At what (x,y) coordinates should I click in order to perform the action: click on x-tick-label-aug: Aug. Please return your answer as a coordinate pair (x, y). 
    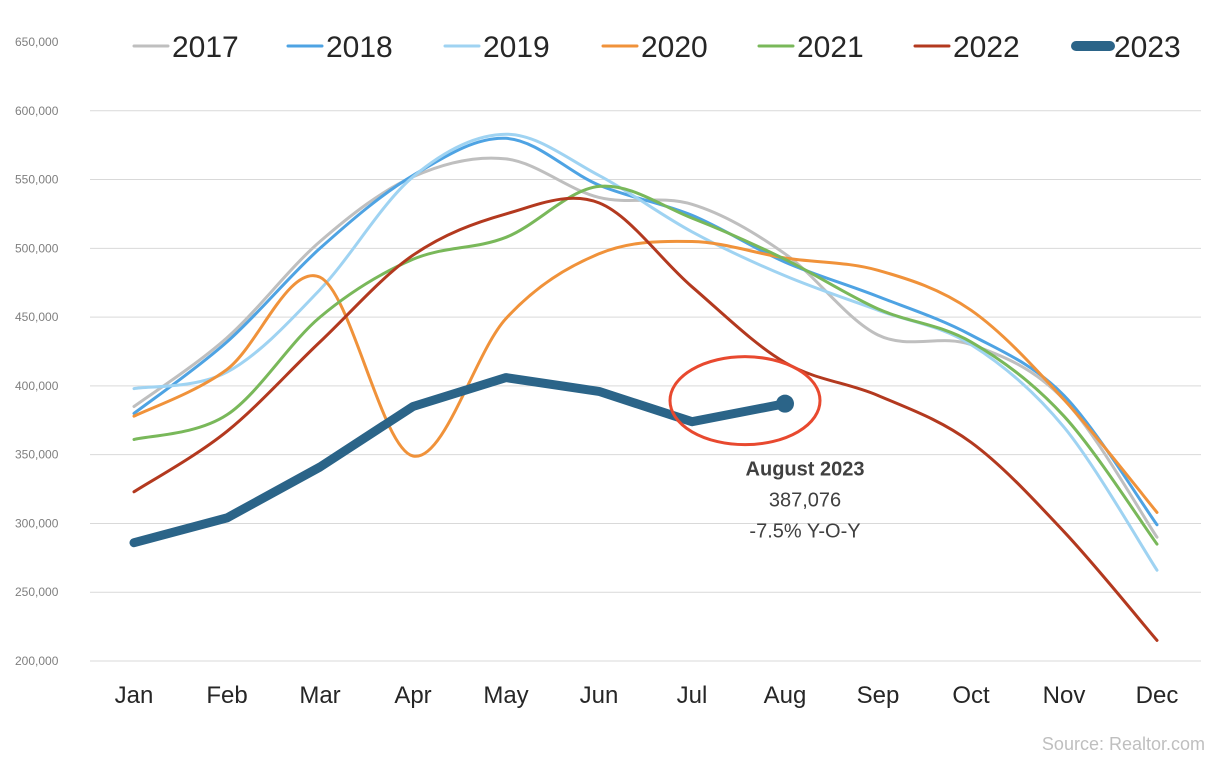
    Looking at the image, I should click on (785, 695).